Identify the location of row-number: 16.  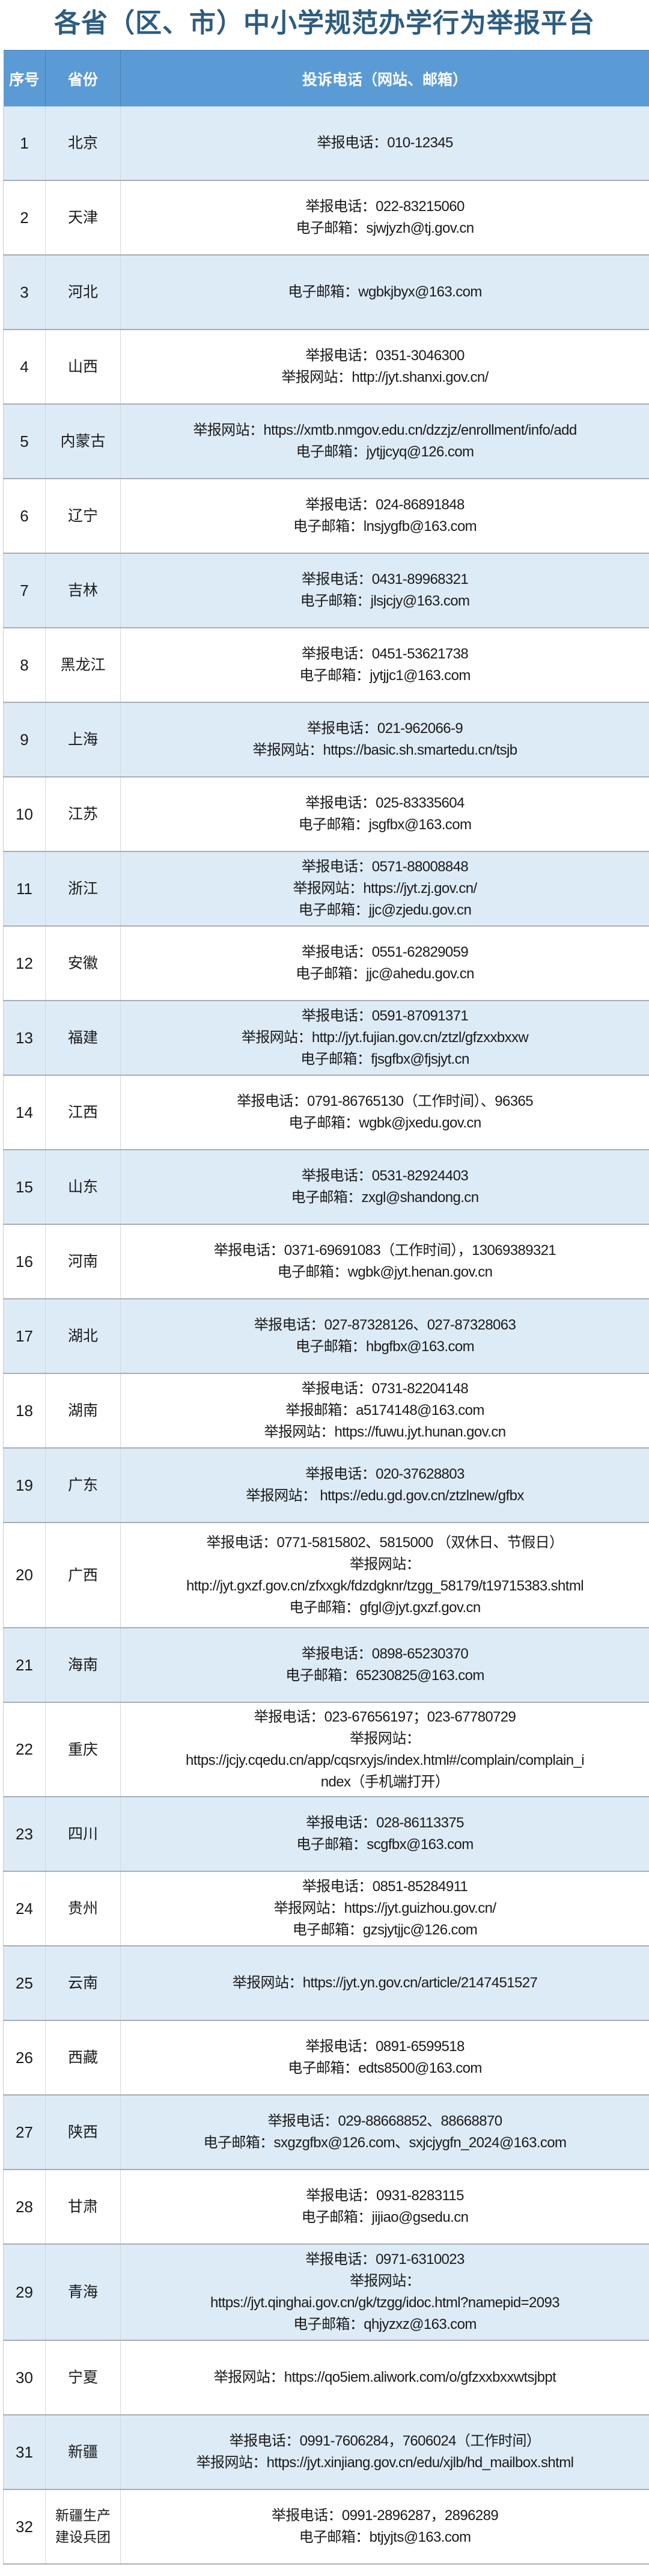
(25, 1261).